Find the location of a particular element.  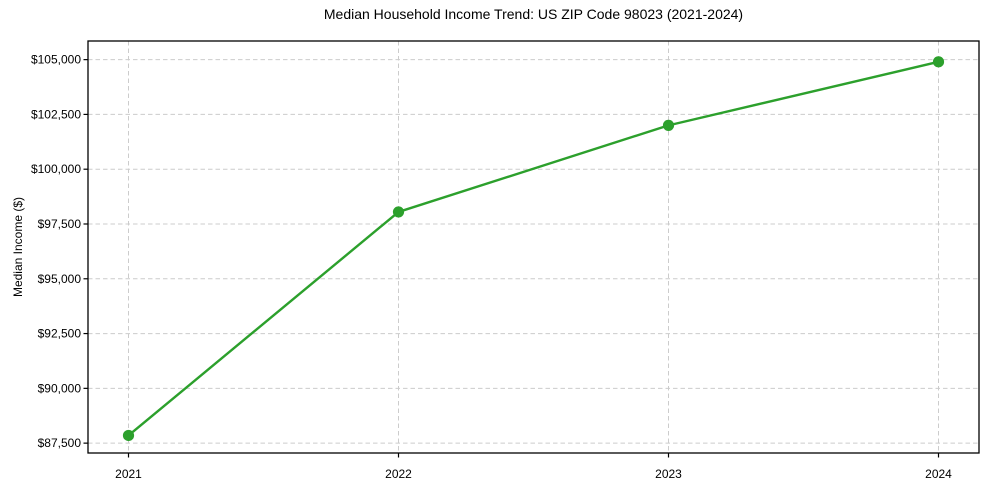

y-tick-label: $100,000 is located at coordinates (56, 169).